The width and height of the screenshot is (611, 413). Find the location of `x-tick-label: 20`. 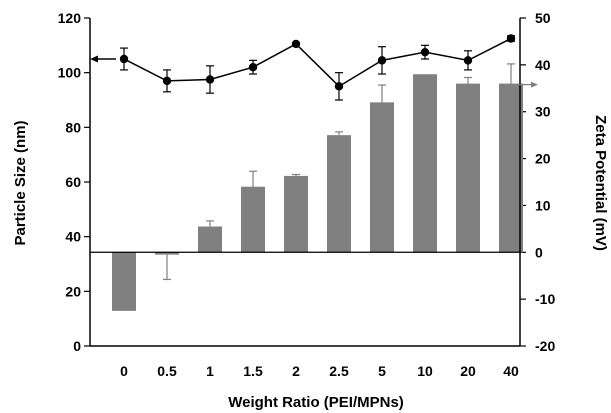

x-tick-label: 20 is located at coordinates (468, 371).